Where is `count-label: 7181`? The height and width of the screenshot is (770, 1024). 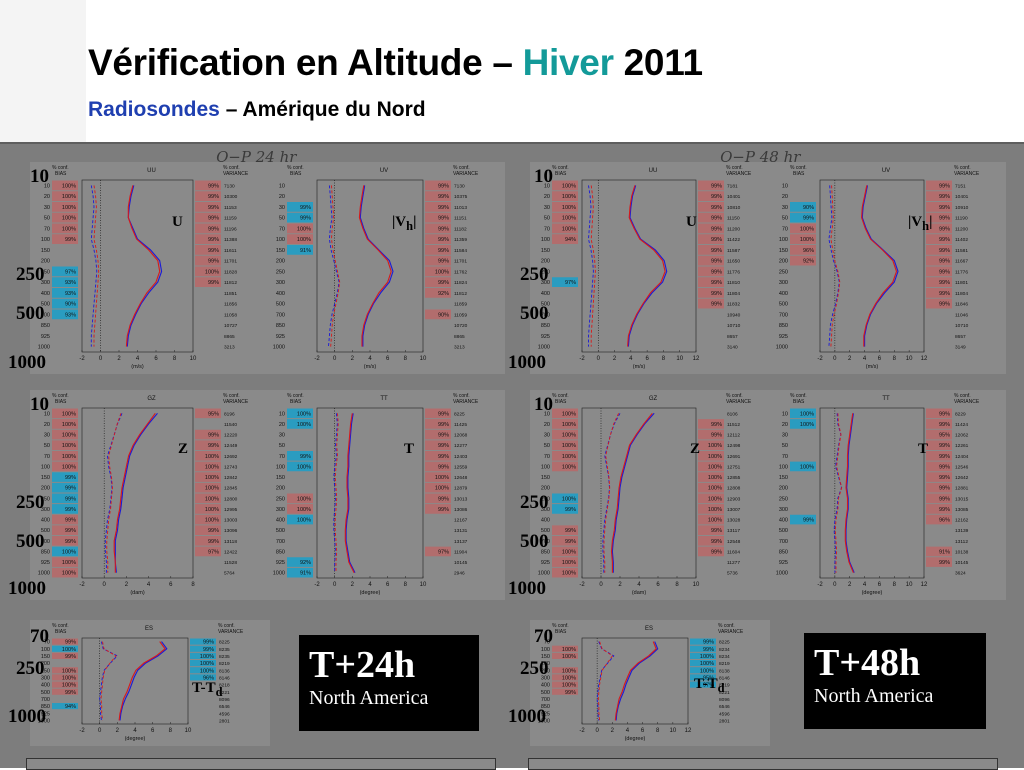
count-label: 7181 is located at coordinates (732, 186).